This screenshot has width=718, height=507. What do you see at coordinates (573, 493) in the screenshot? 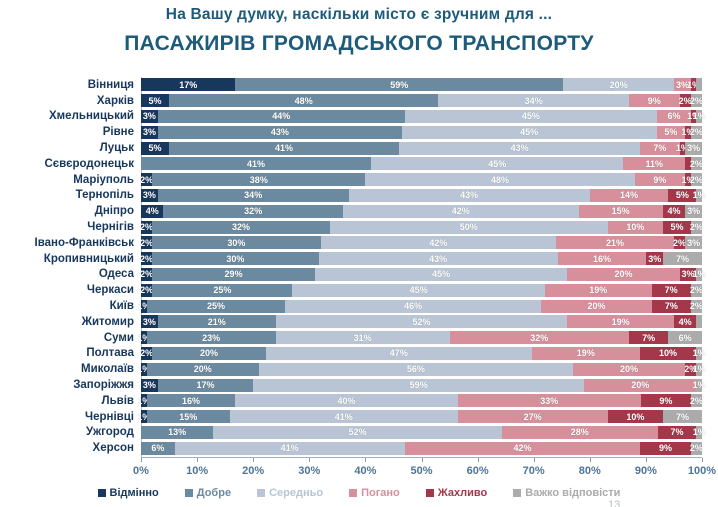
I see `legend-label: Важко відповісти` at bounding box center [573, 493].